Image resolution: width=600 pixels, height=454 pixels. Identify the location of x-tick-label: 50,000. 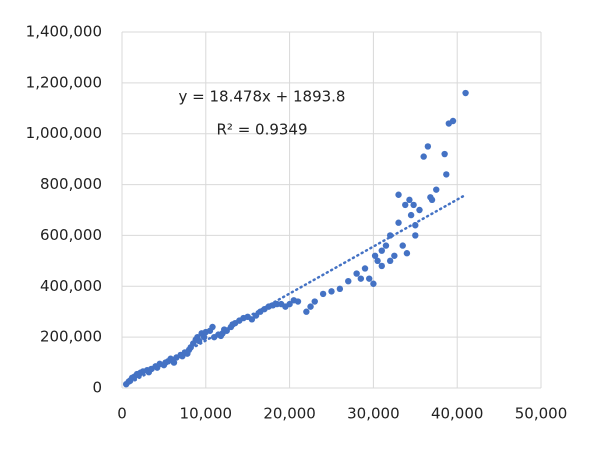
(541, 414).